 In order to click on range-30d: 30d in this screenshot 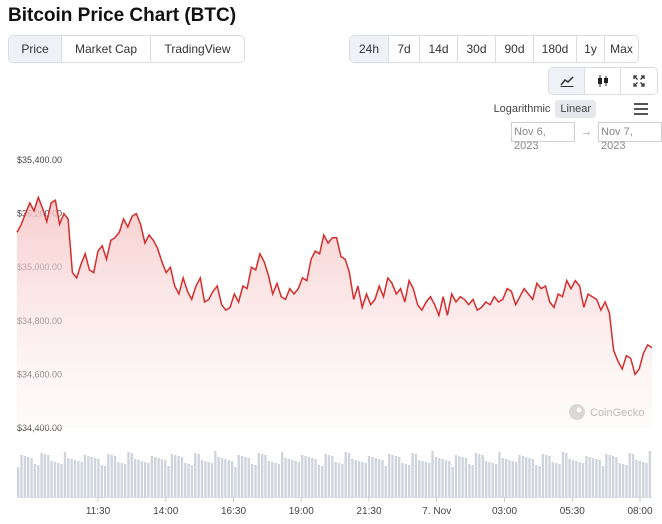, I will do `click(477, 49)`.